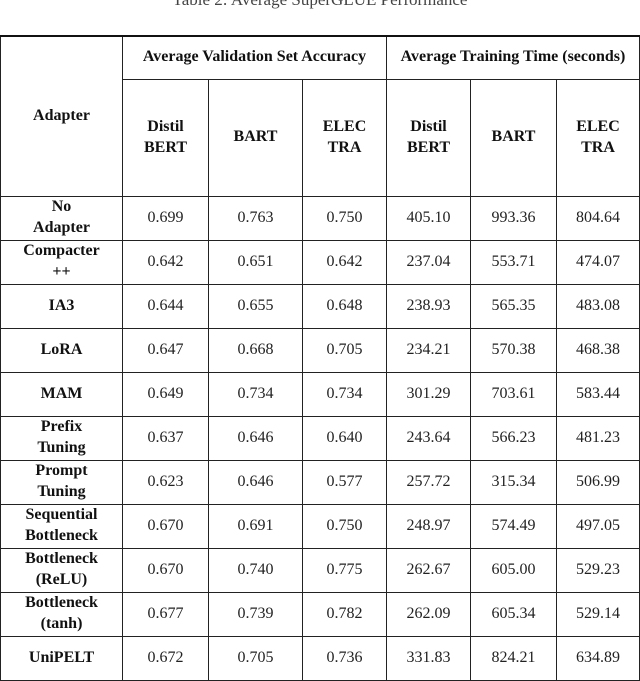 The height and width of the screenshot is (681, 640). What do you see at coordinates (61, 262) in the screenshot?
I see `row-header: Compacter ++` at bounding box center [61, 262].